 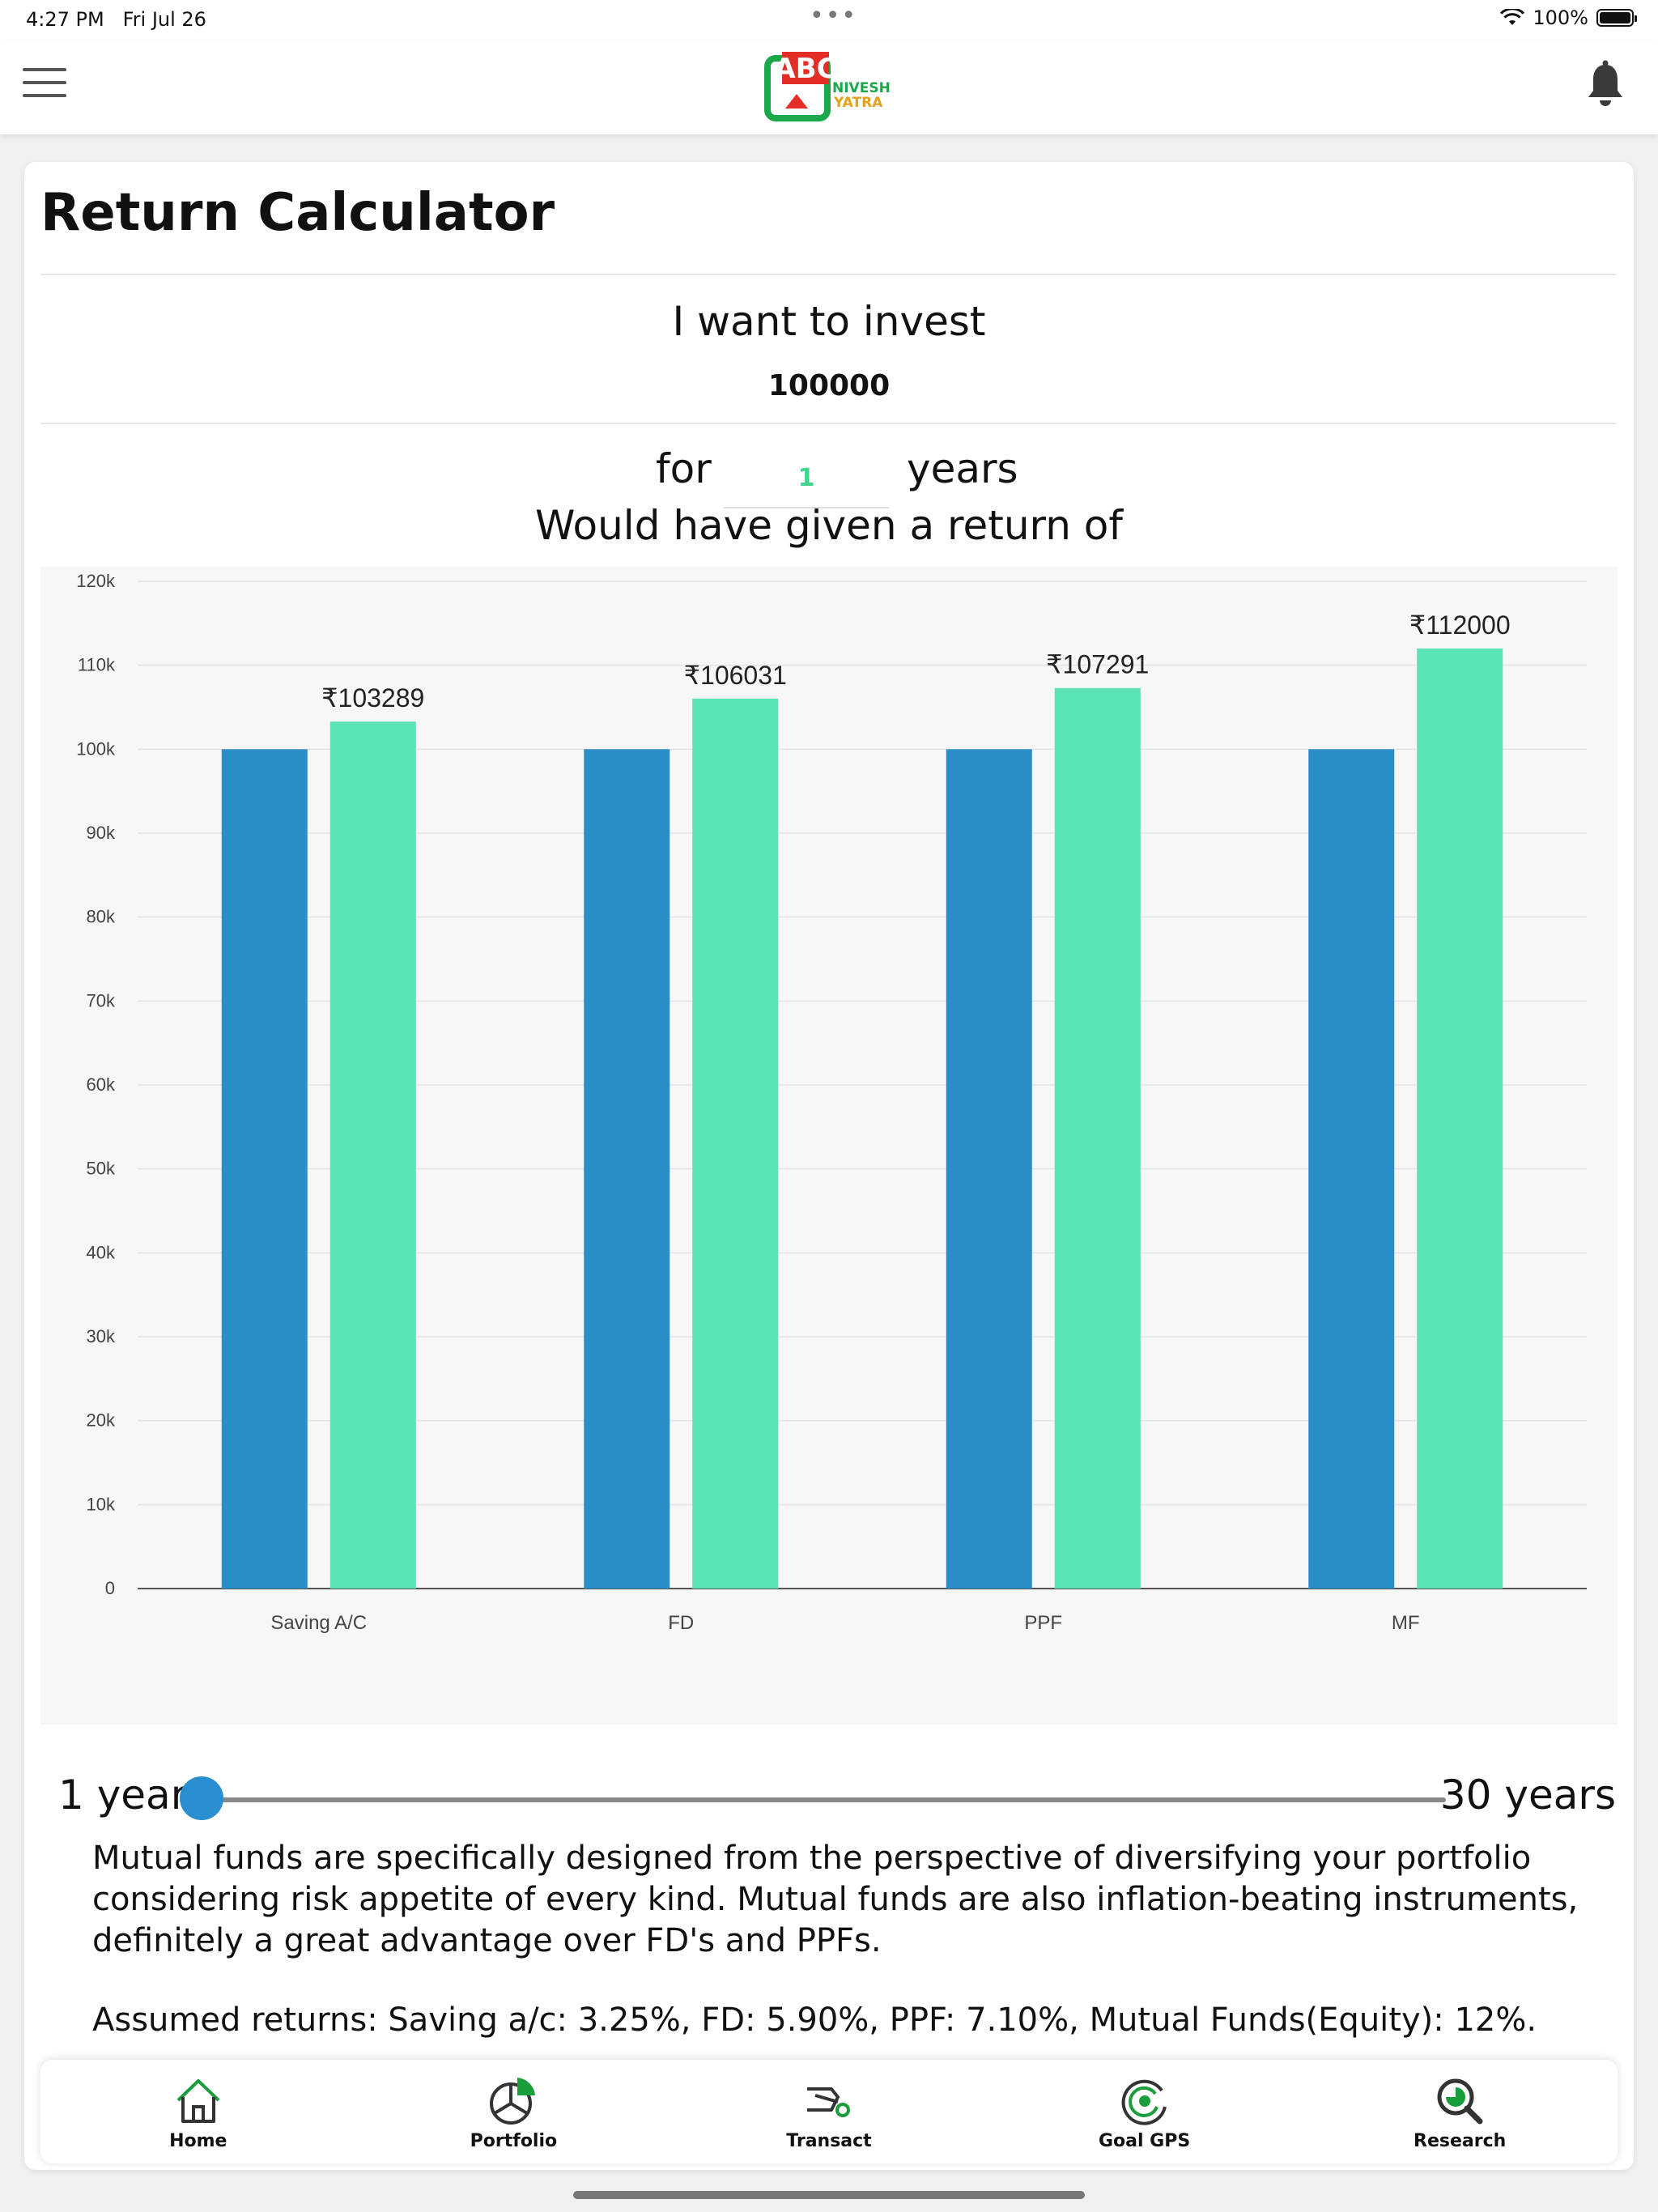 What do you see at coordinates (1460, 625) in the screenshot?
I see `bar-data-label: ₹112000` at bounding box center [1460, 625].